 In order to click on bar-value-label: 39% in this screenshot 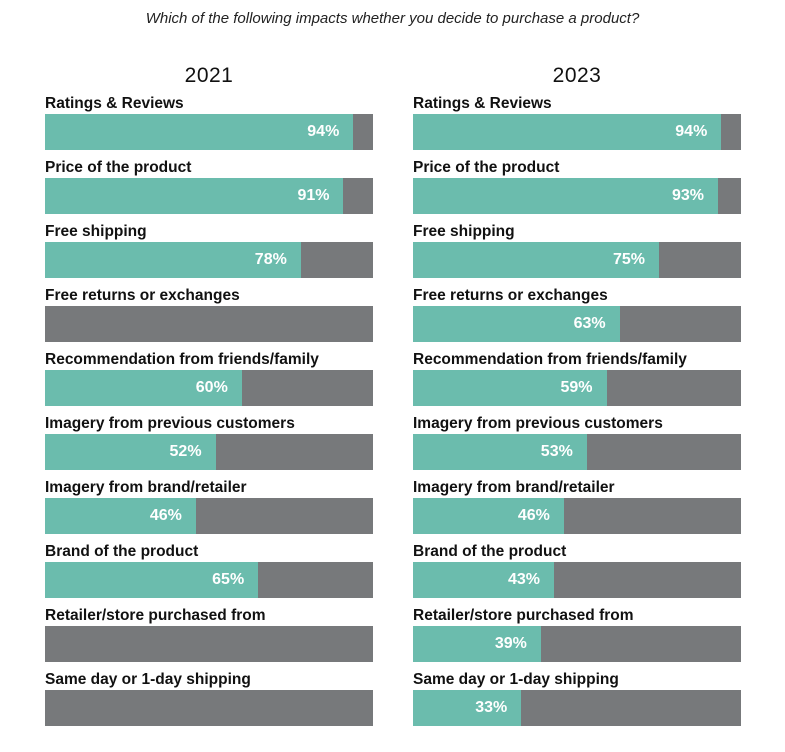, I will do `click(510, 643)`.